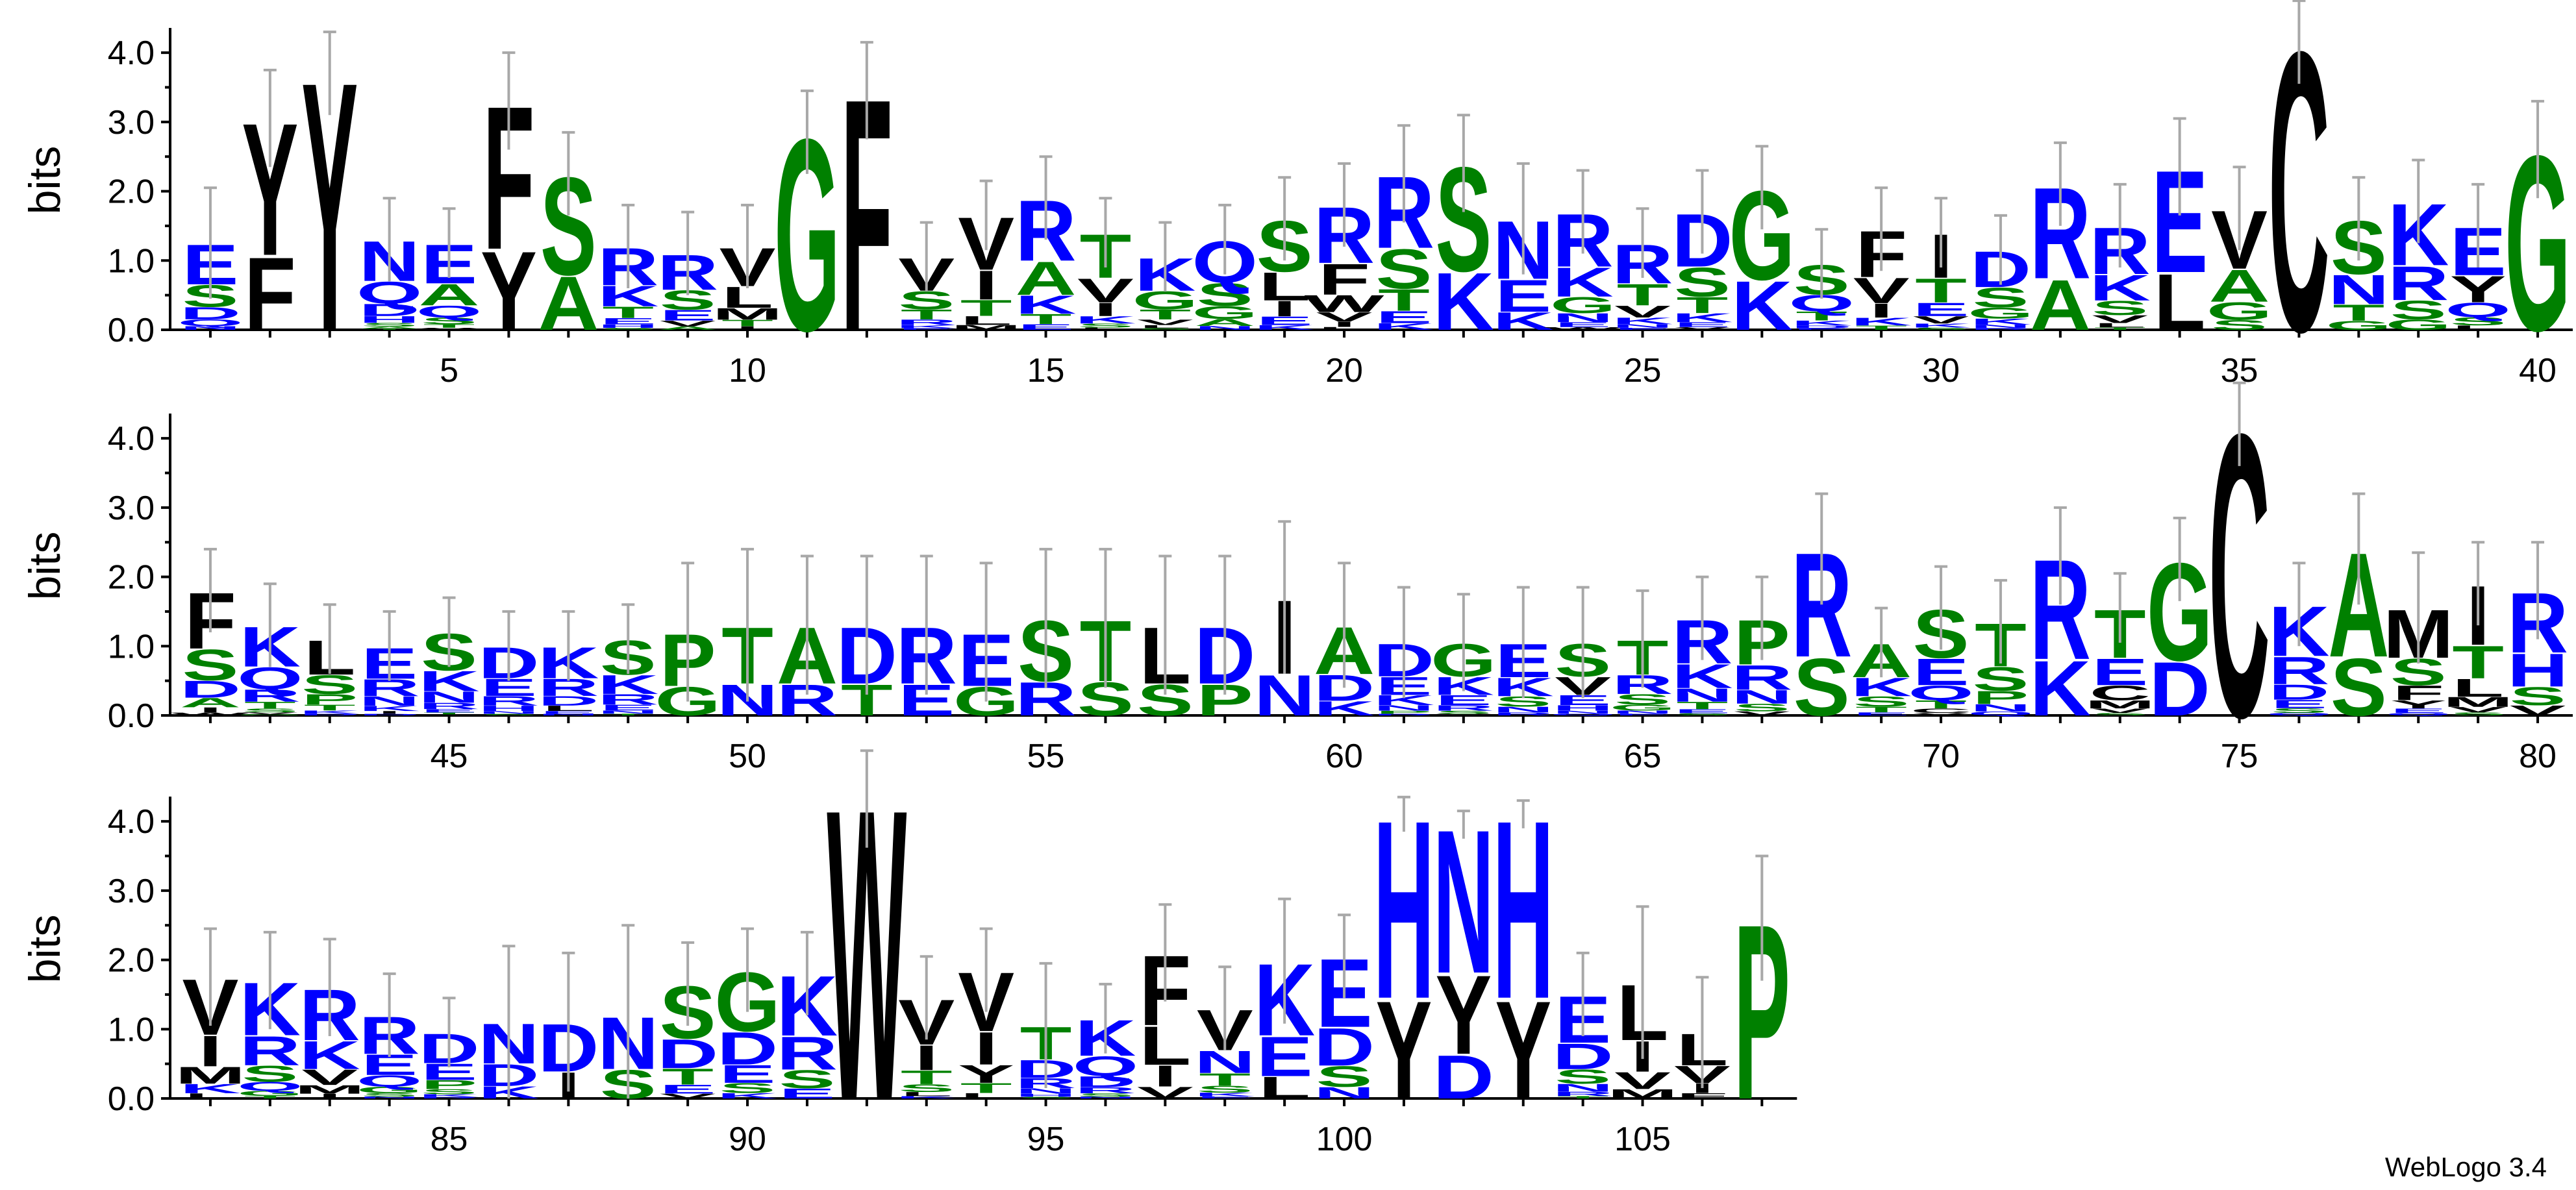 Image resolution: width=2576 pixels, height=1190 pixels. I want to click on y-tick-label: 0.0, so click(131, 330).